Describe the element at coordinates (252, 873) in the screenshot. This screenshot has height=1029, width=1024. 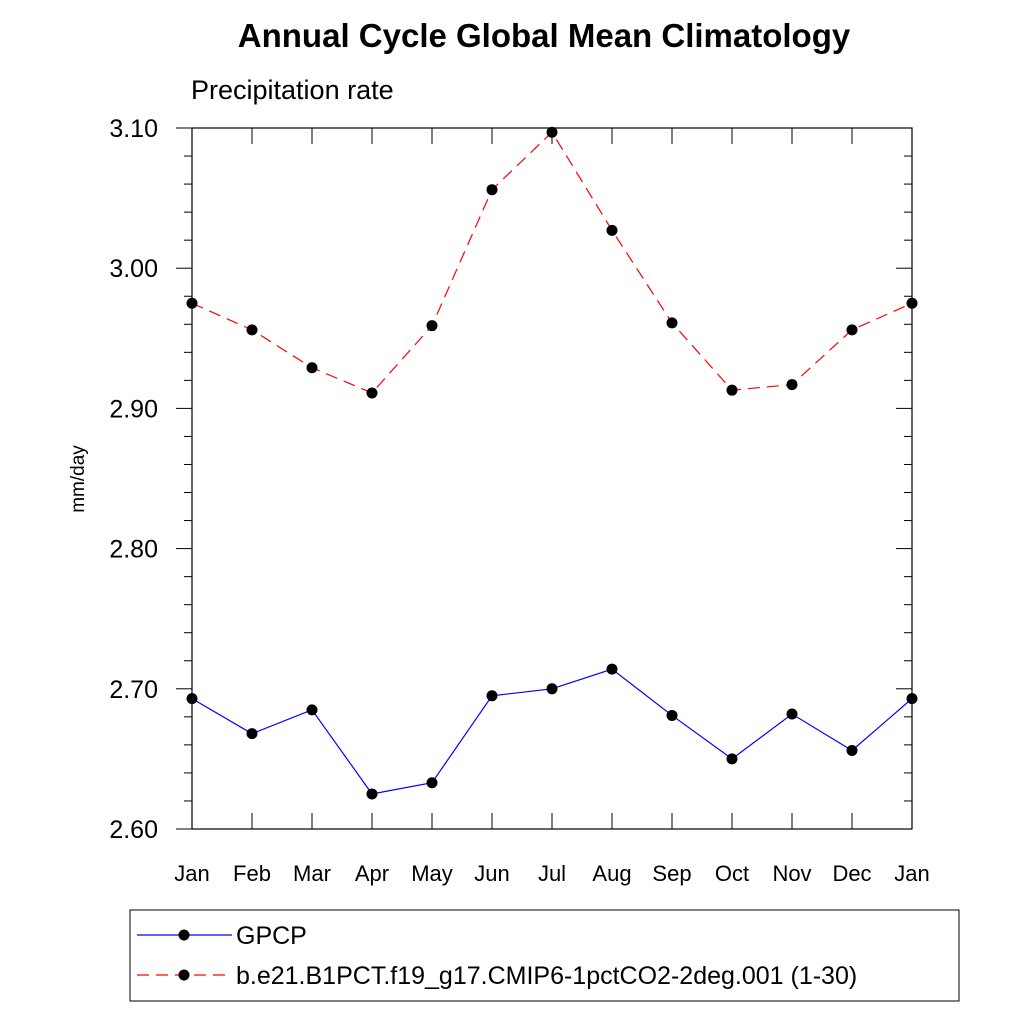
I see `x-tick-label: Feb` at that location.